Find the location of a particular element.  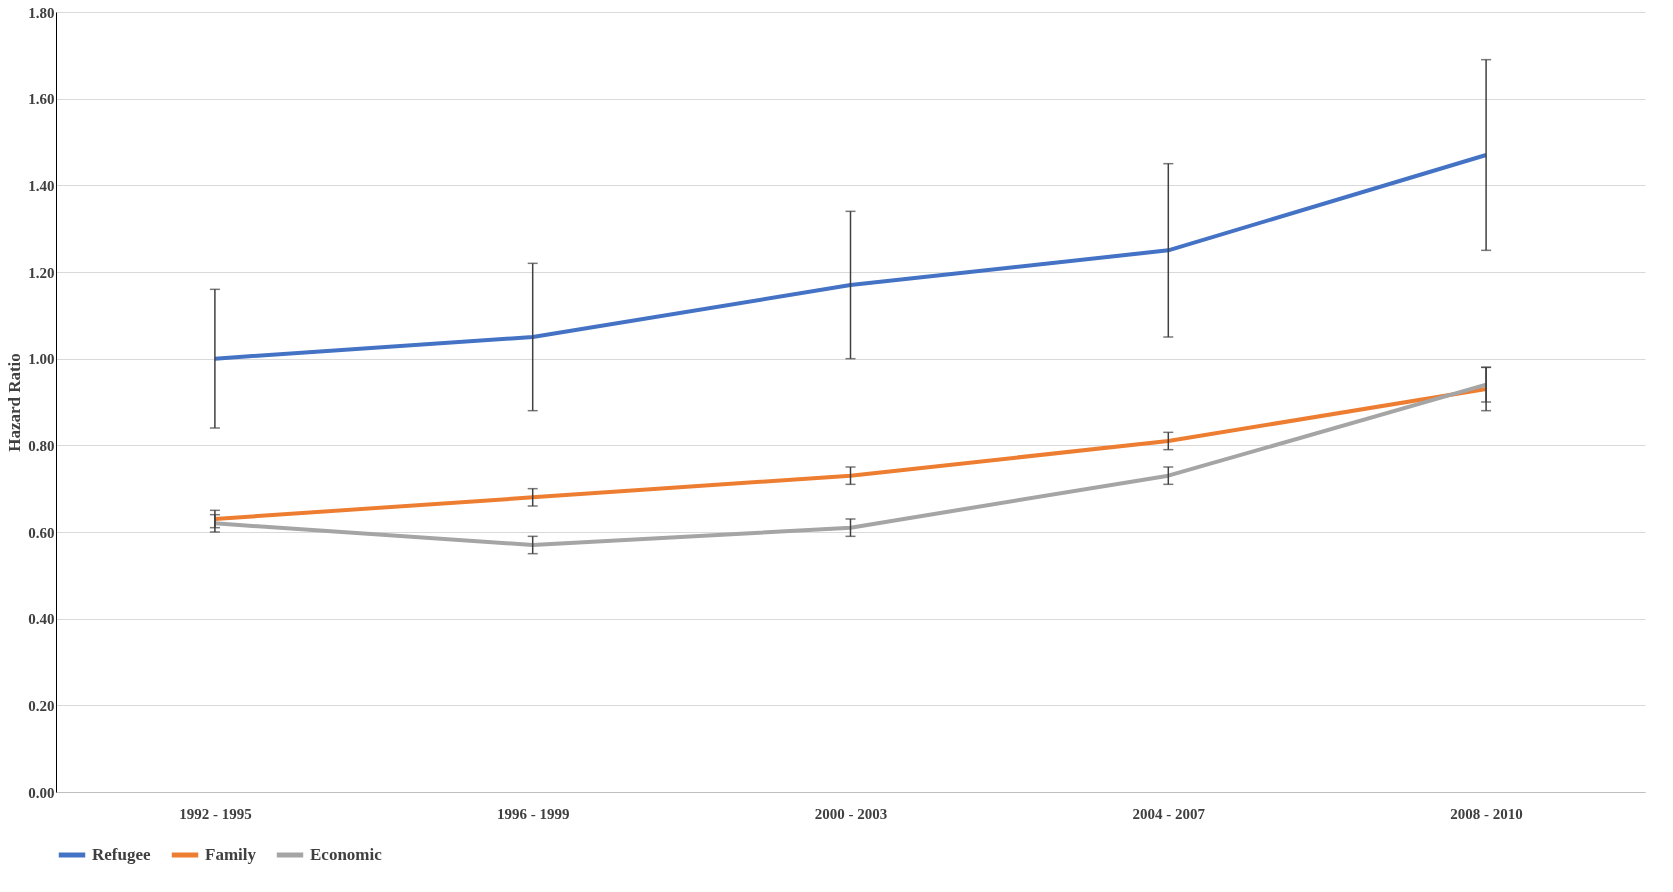

y-tick-label: 1.60 is located at coordinates (41, 99).